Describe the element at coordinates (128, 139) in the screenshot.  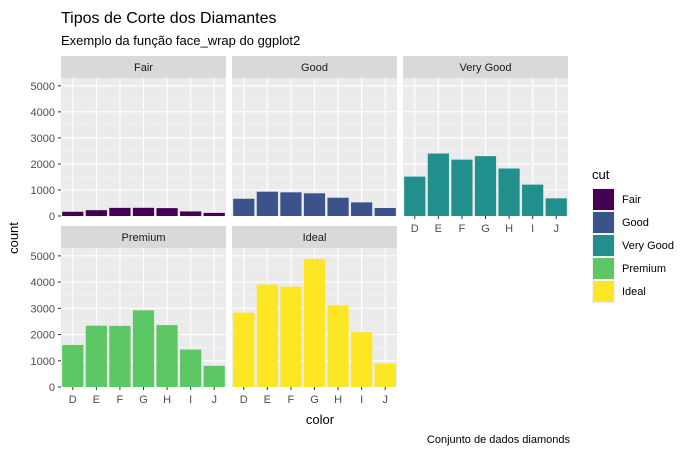
I see `facet-panel-fair: Fair 0 1000 2000 3000 4000 5000` at that location.